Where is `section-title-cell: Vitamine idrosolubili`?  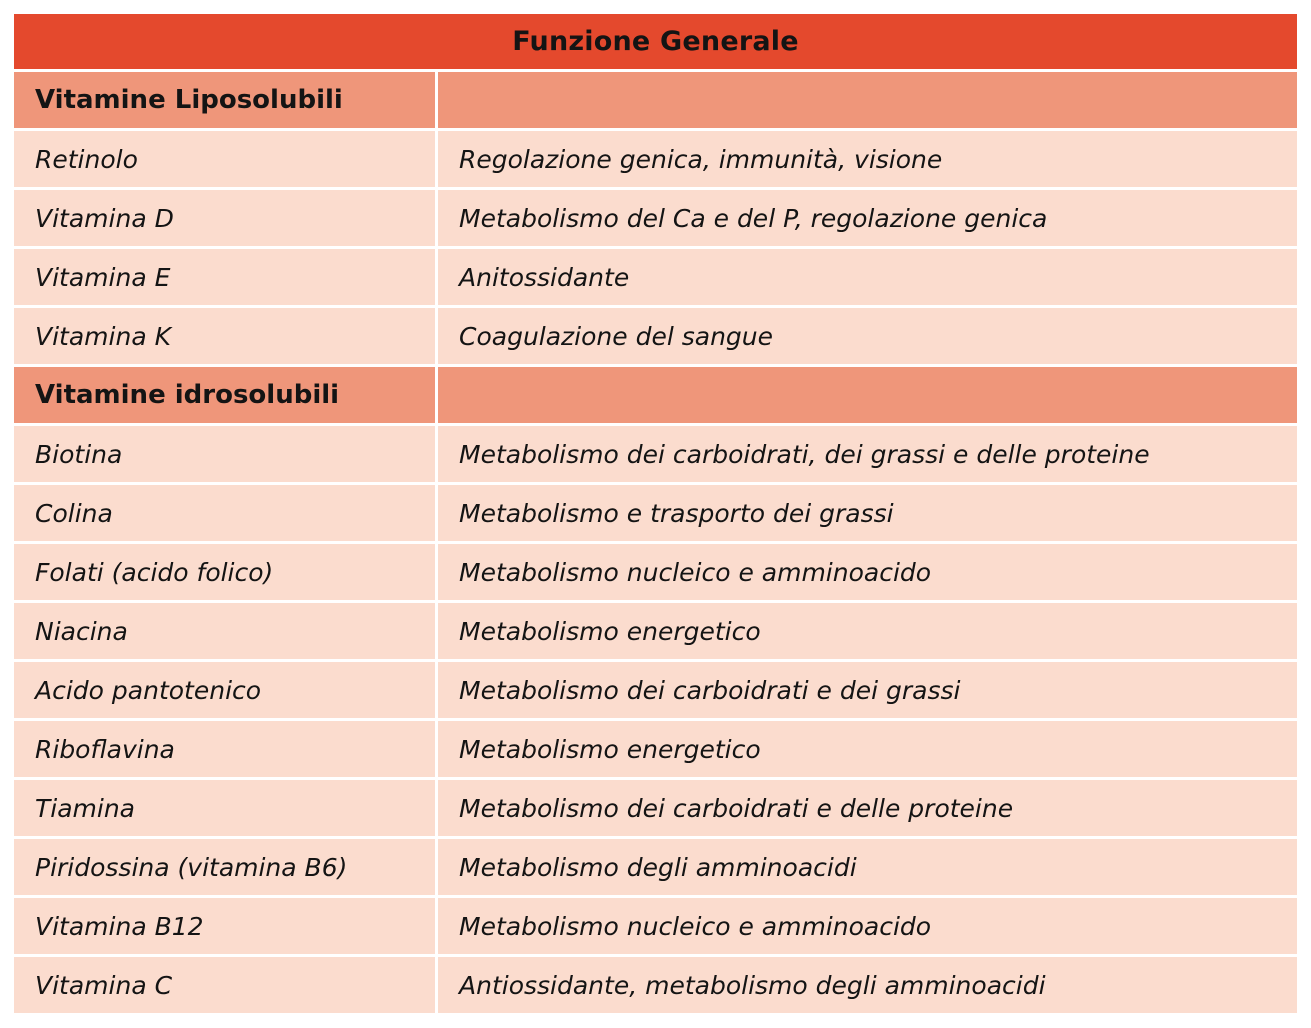
section-title-cell: Vitamine idrosolubili is located at coordinates (224, 395).